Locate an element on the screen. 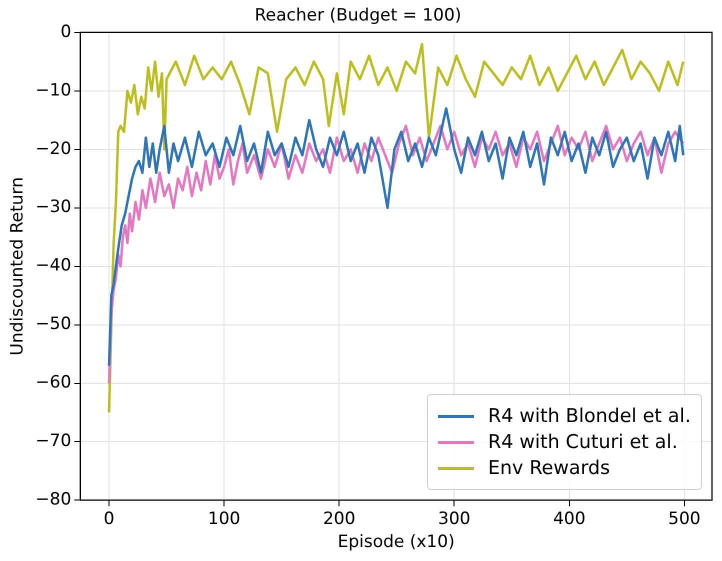 This screenshot has height=561, width=722. x-tick-label: 500 is located at coordinates (684, 518).